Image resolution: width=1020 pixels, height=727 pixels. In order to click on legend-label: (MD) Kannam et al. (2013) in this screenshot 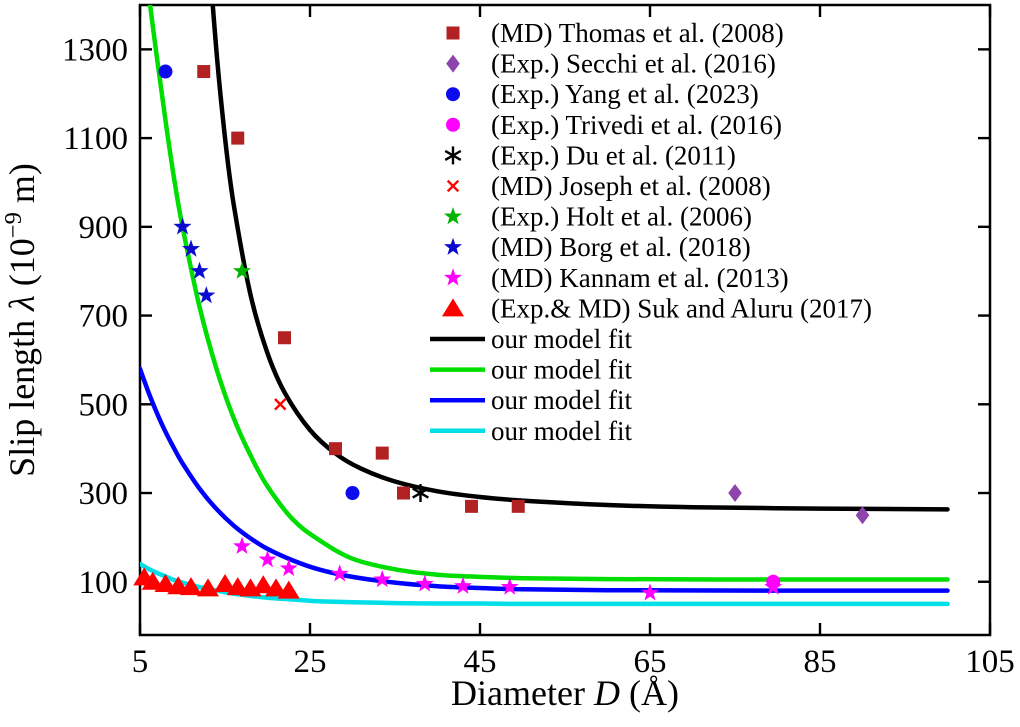, I will do `click(640, 278)`.